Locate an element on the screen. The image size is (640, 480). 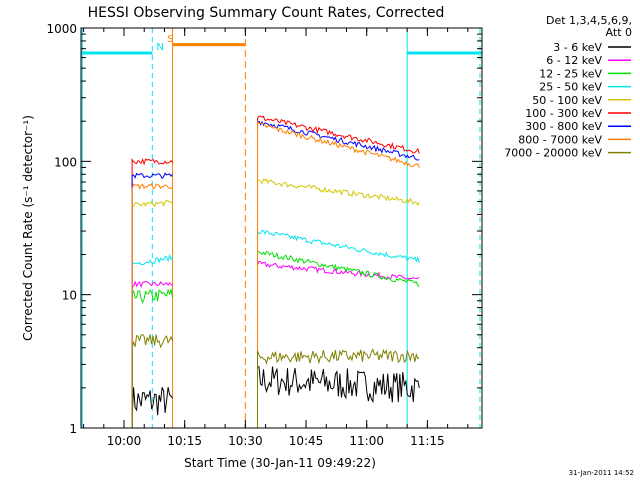
y-tick-label: 1 is located at coordinates (73, 429).